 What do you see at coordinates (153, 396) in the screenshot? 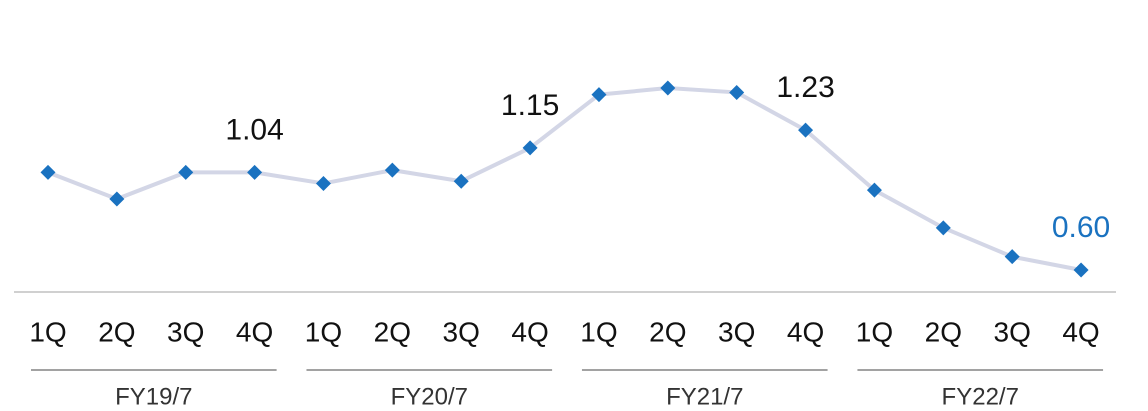
I see `group-label: FY19/7` at bounding box center [153, 396].